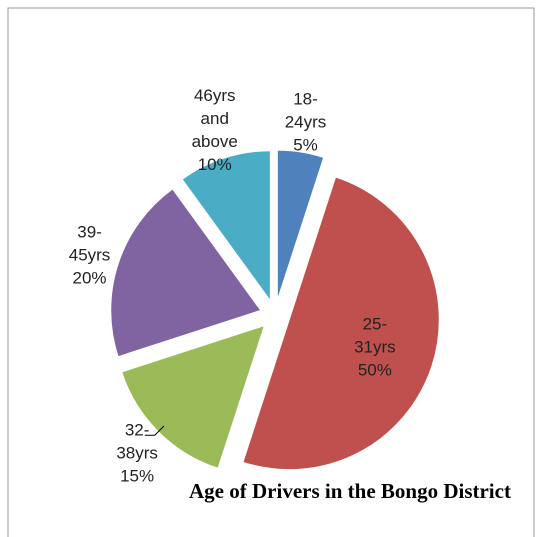  What do you see at coordinates (350, 491) in the screenshot?
I see `chart-title: Age of Drivers in the Bongo District` at bounding box center [350, 491].